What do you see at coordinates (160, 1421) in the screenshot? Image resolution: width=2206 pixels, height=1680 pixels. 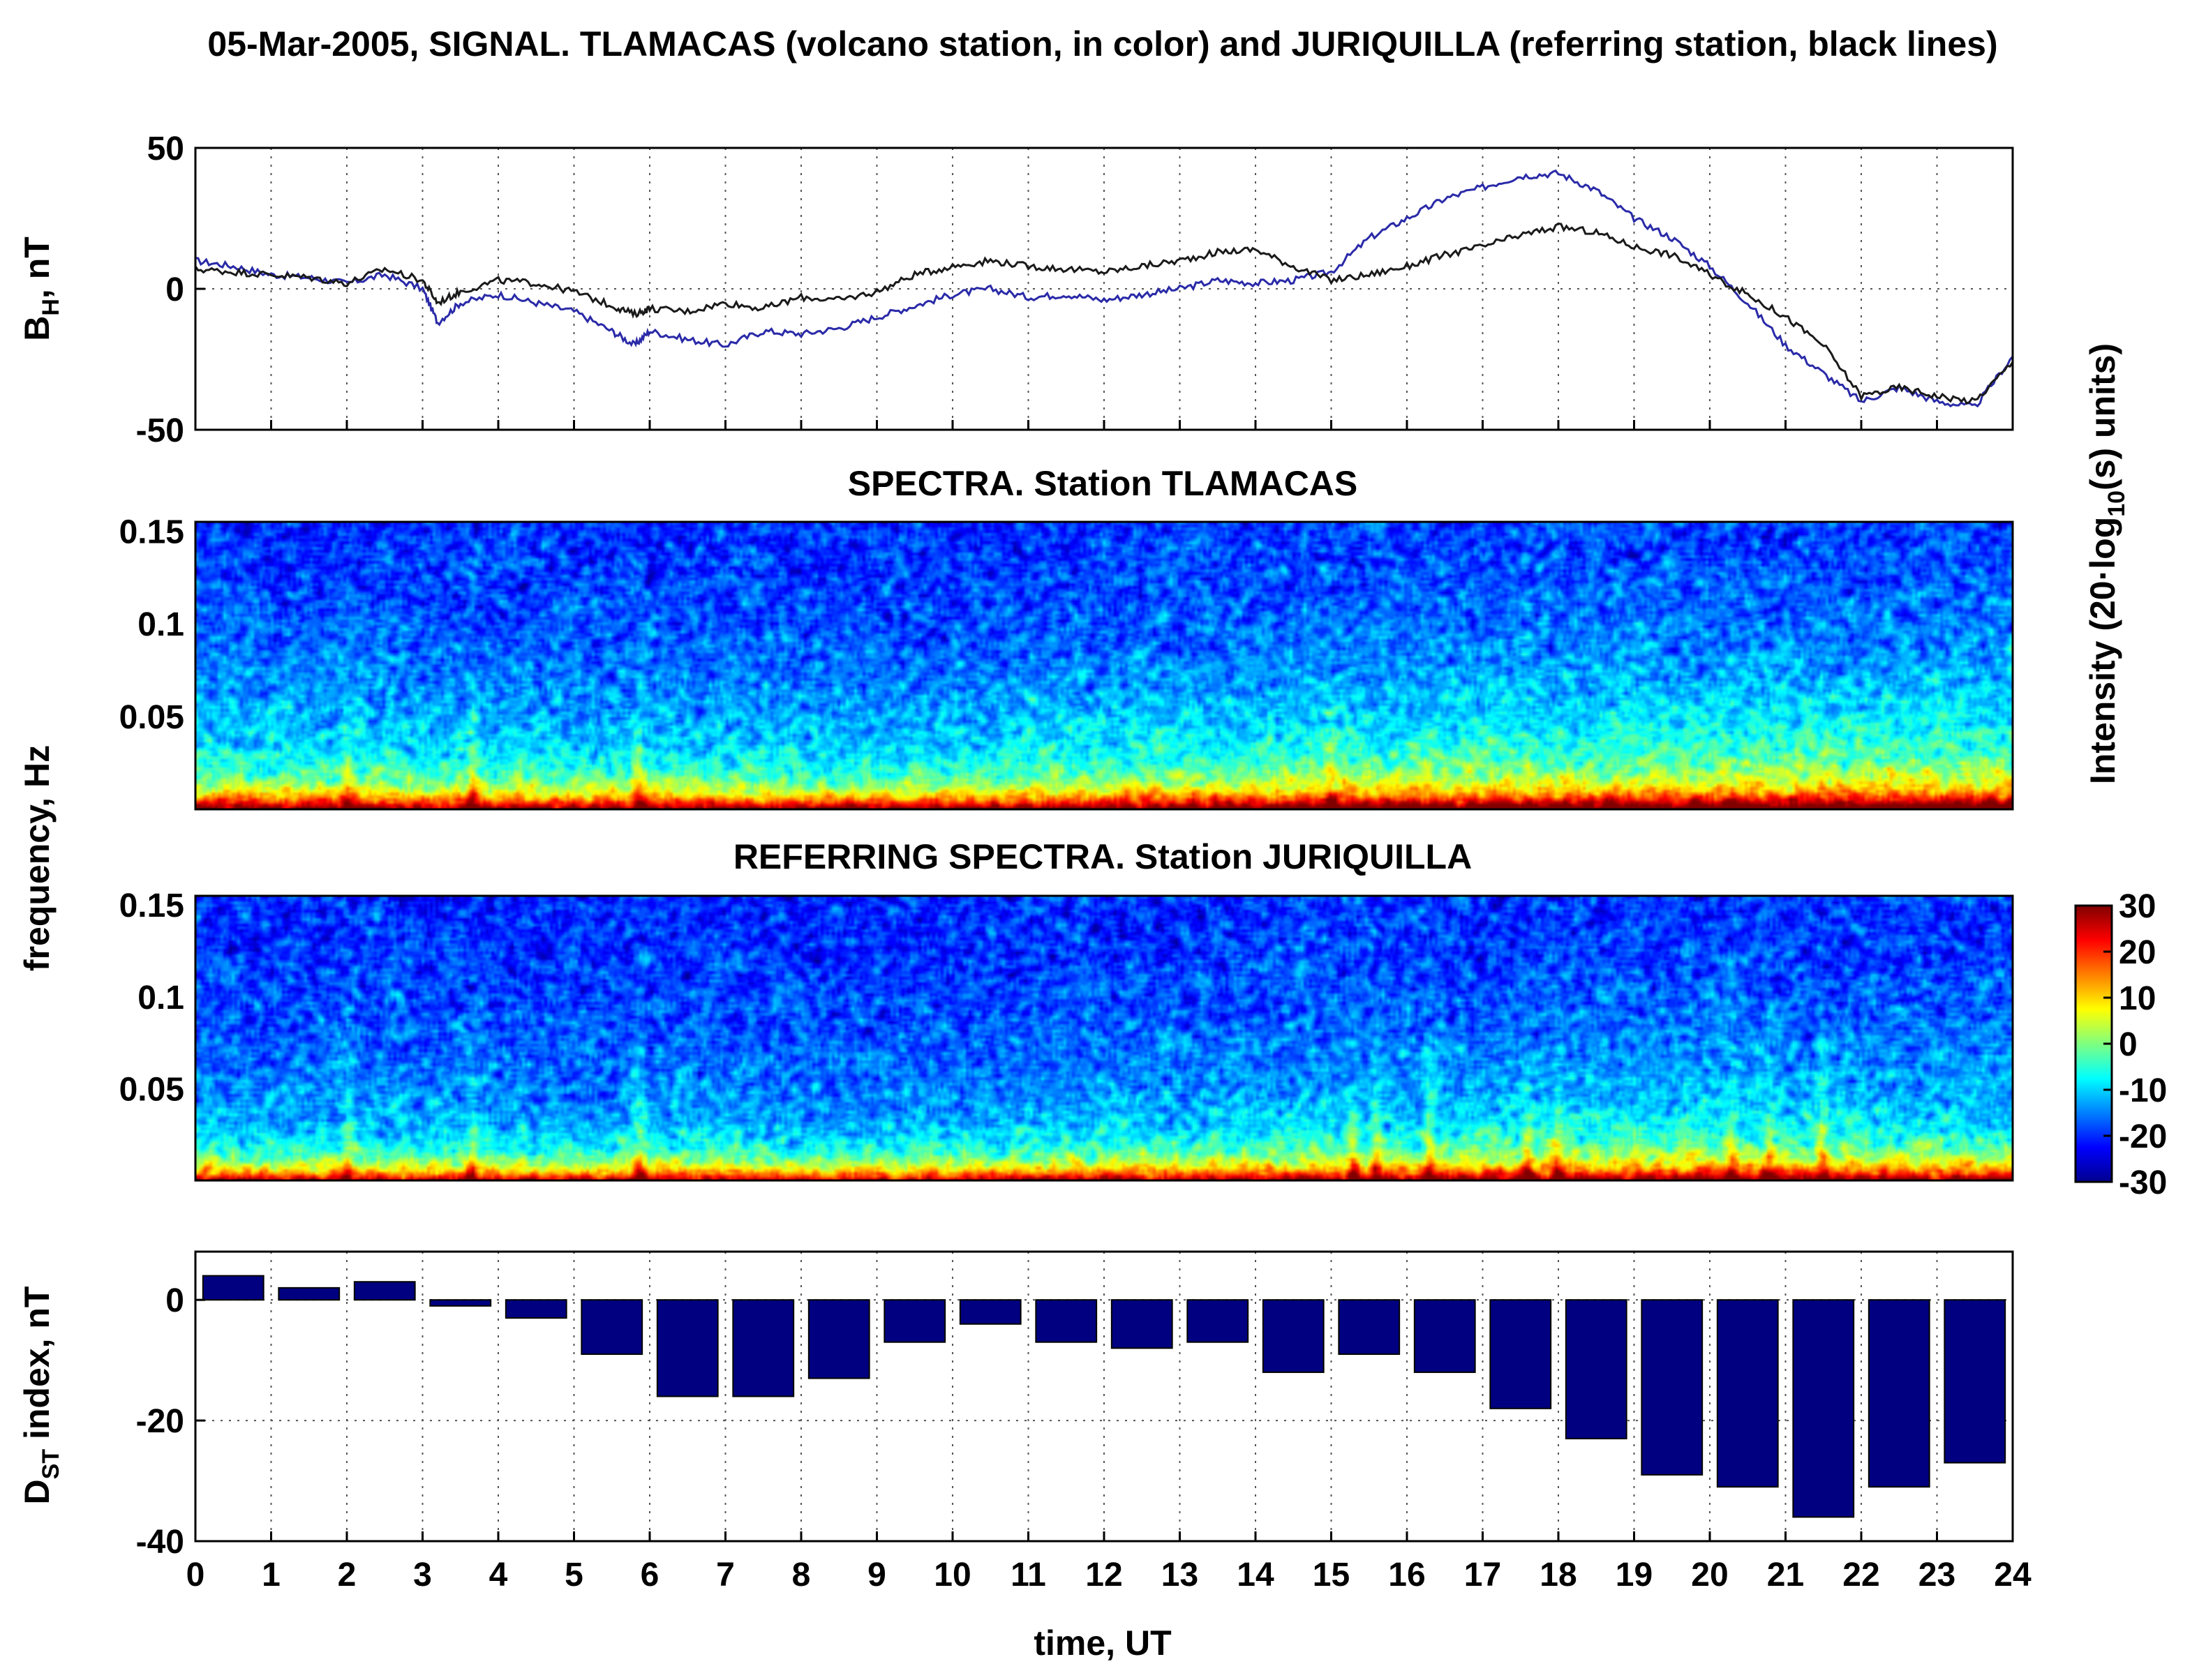 I see `dst-y-tick-label: -20` at bounding box center [160, 1421].